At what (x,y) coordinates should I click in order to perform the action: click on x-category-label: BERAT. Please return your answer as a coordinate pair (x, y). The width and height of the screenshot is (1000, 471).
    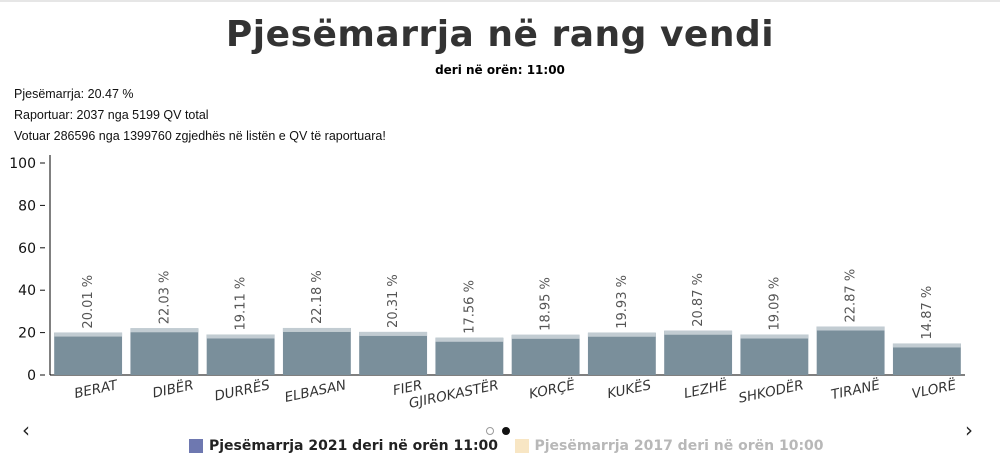
    Looking at the image, I should click on (97, 389).